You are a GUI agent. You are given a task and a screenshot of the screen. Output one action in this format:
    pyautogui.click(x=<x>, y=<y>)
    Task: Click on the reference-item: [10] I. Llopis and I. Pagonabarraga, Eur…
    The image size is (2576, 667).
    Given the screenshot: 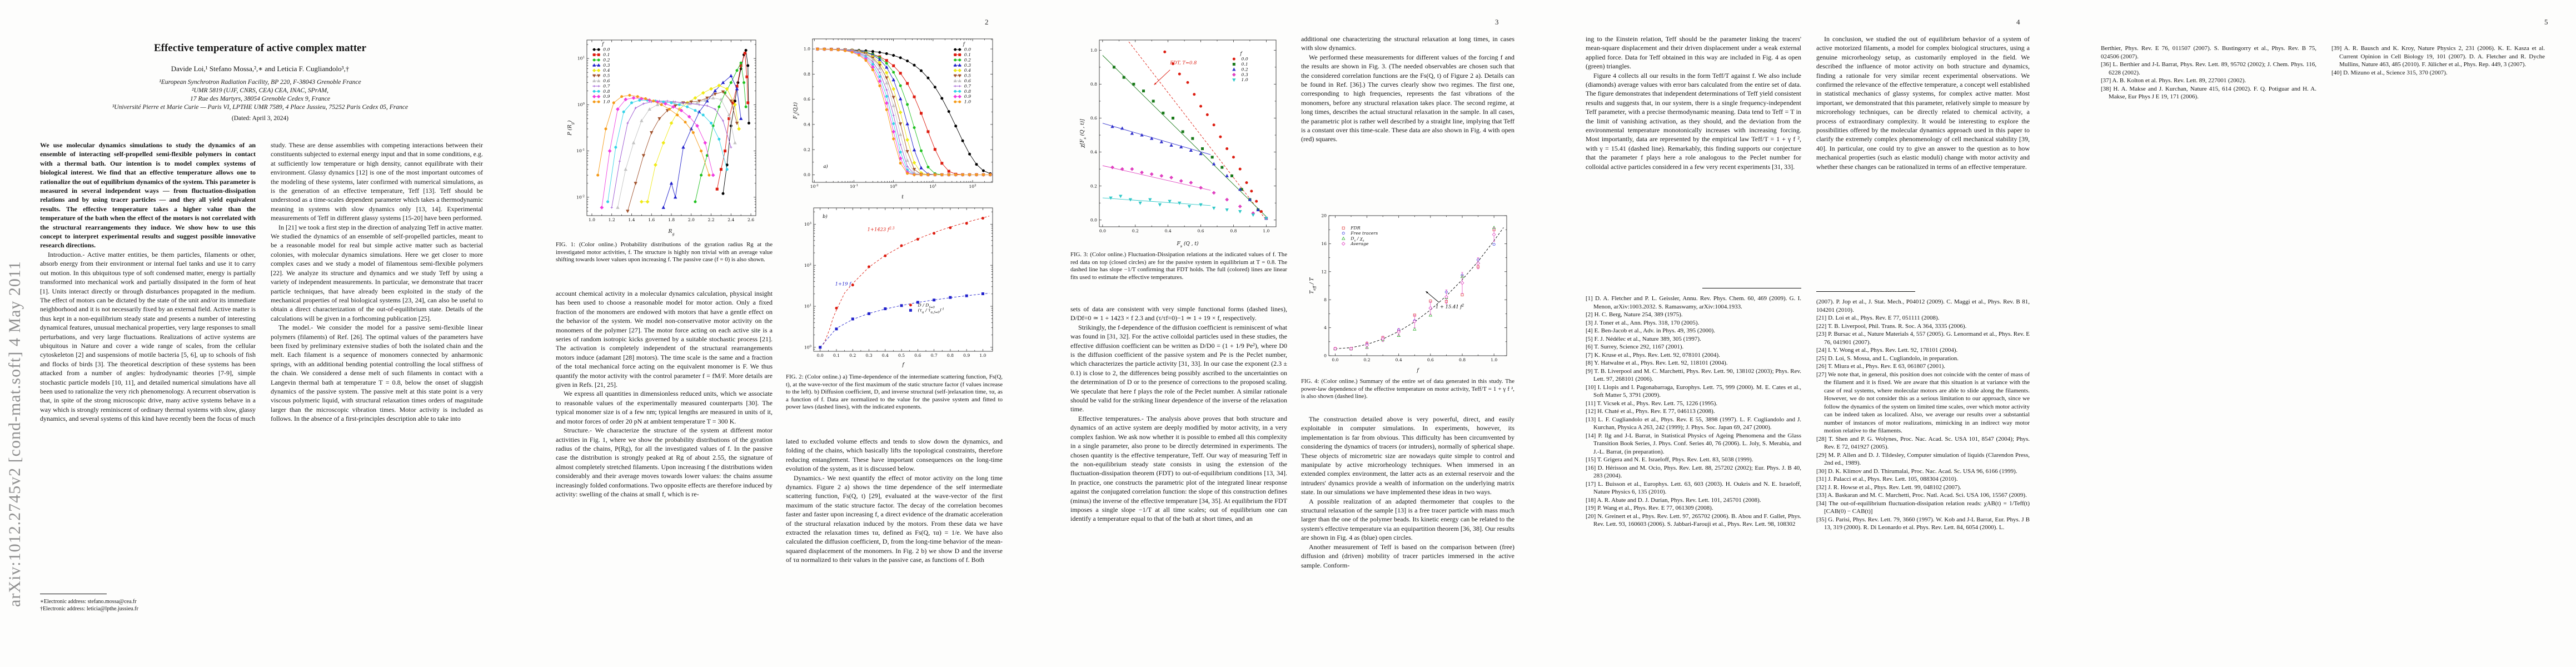 What is the action you would take?
    pyautogui.click(x=1693, y=391)
    